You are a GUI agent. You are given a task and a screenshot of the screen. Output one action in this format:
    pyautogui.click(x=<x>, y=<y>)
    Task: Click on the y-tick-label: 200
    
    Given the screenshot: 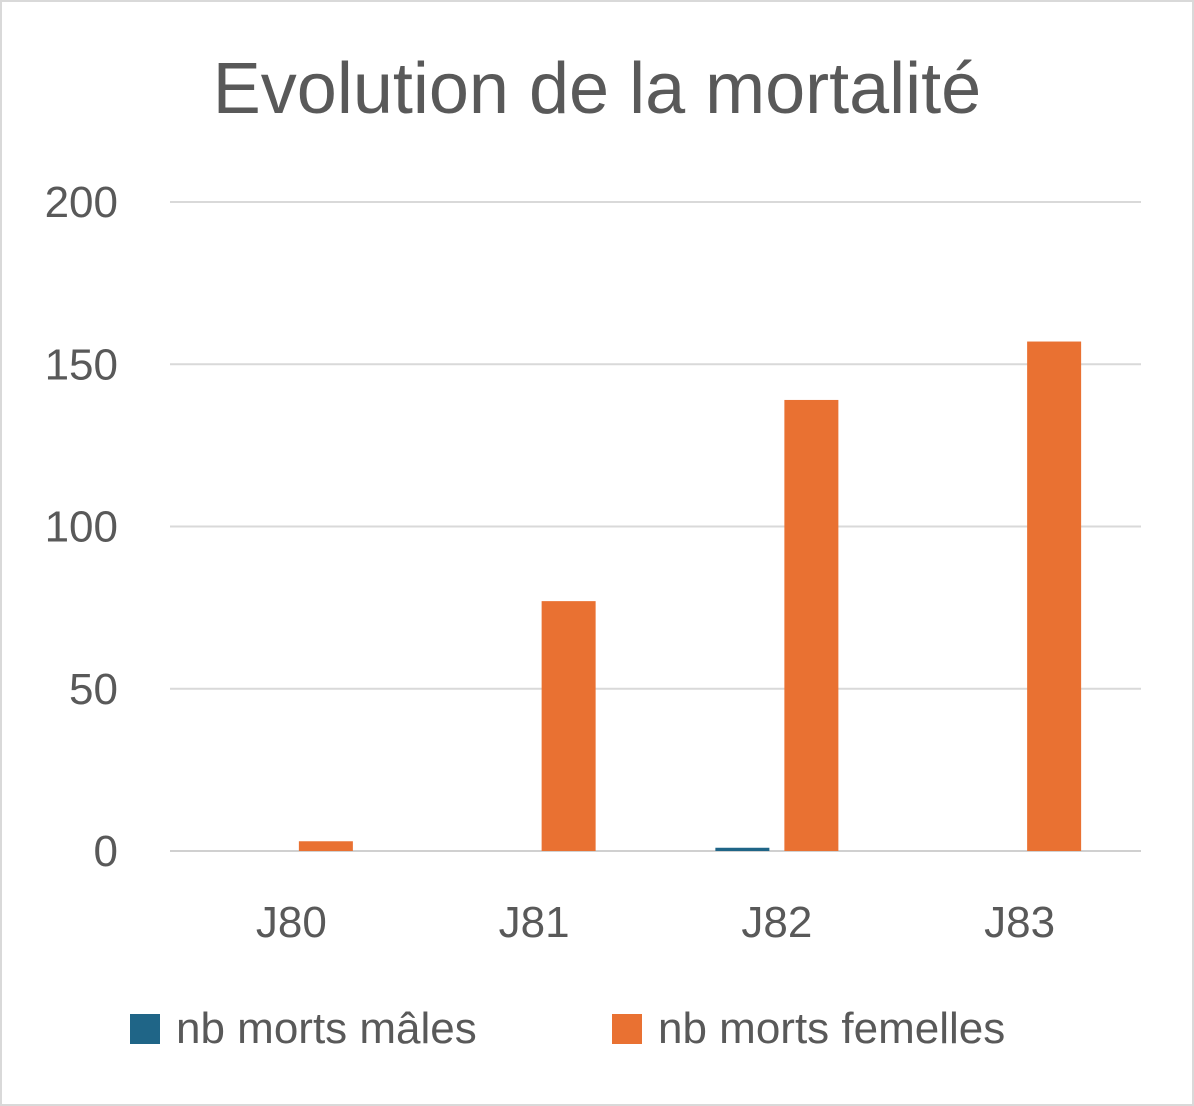 What is the action you would take?
    pyautogui.click(x=81, y=202)
    